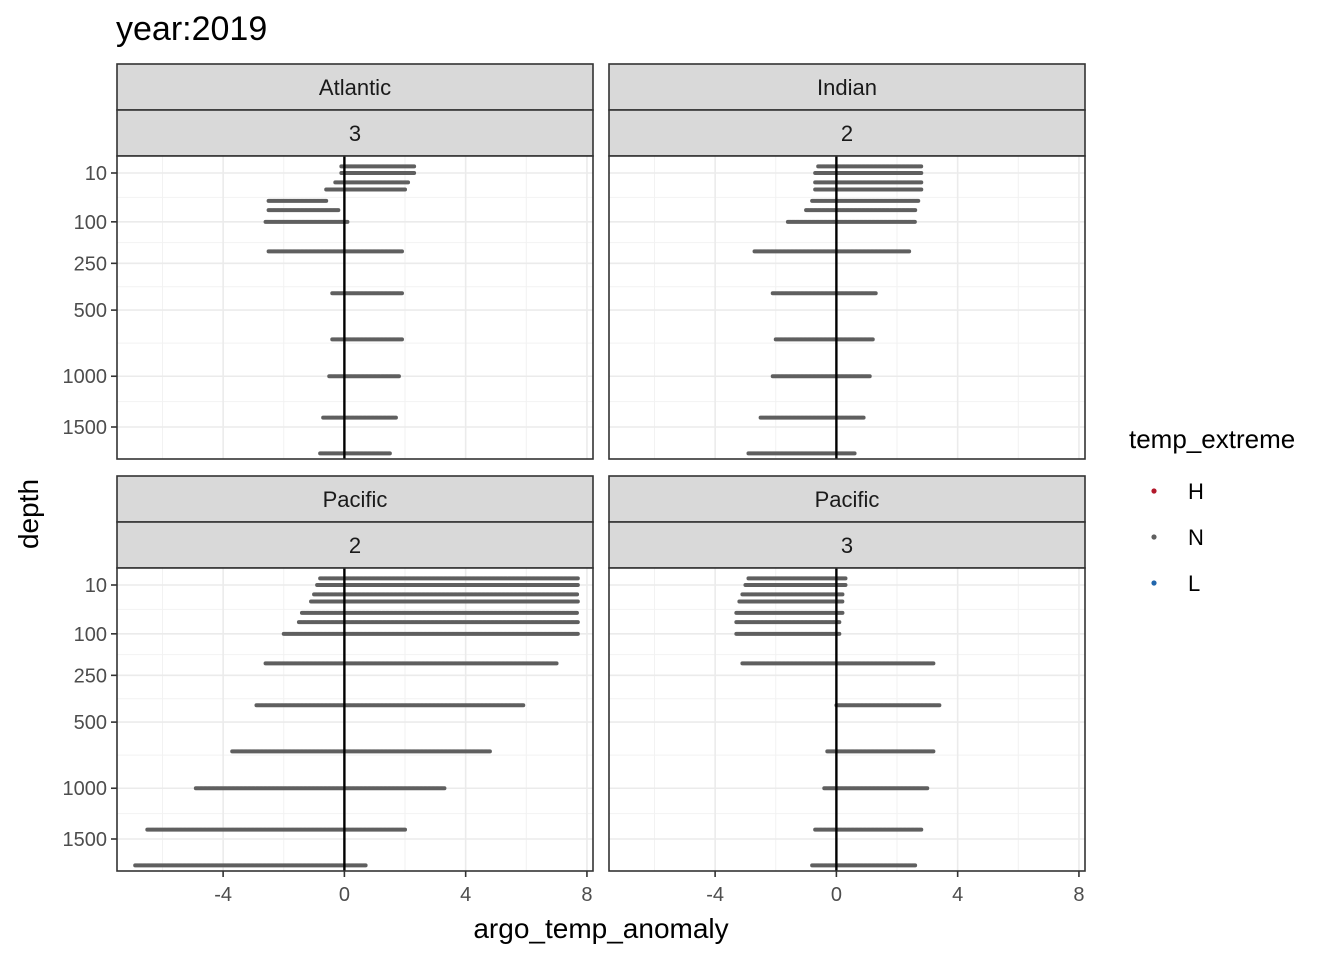  I want to click on legend-entry-label: L, so click(1194, 583).